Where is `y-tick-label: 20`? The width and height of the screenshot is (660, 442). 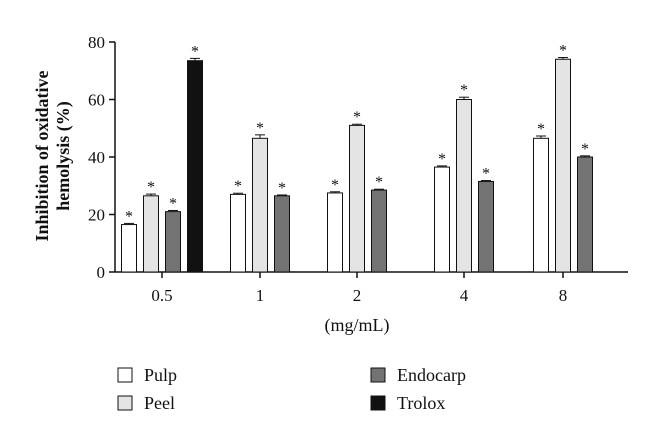 y-tick-label: 20 is located at coordinates (96, 215).